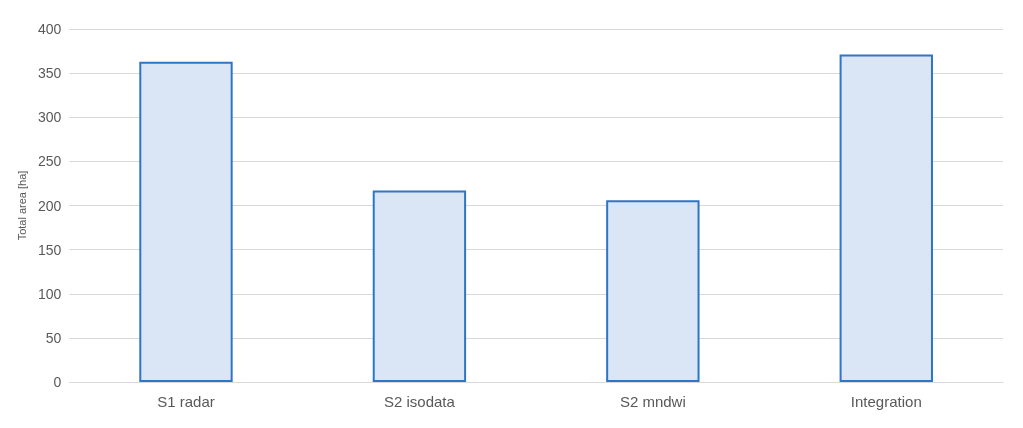 The width and height of the screenshot is (1023, 428). What do you see at coordinates (53, 337) in the screenshot?
I see `y-tick-label: 50` at bounding box center [53, 337].